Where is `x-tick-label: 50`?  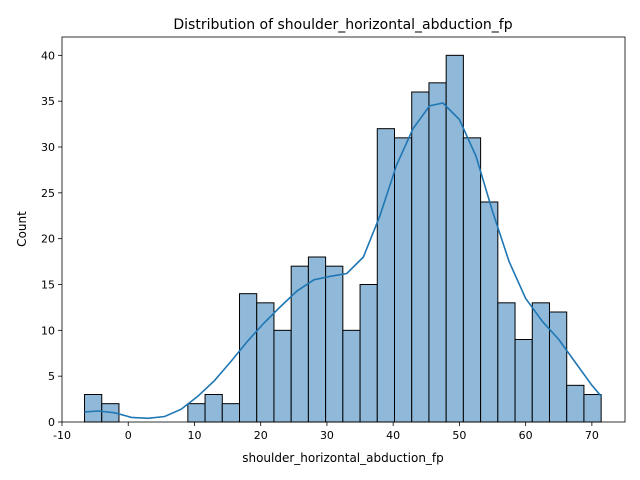
x-tick-label: 50 is located at coordinates (459, 435).